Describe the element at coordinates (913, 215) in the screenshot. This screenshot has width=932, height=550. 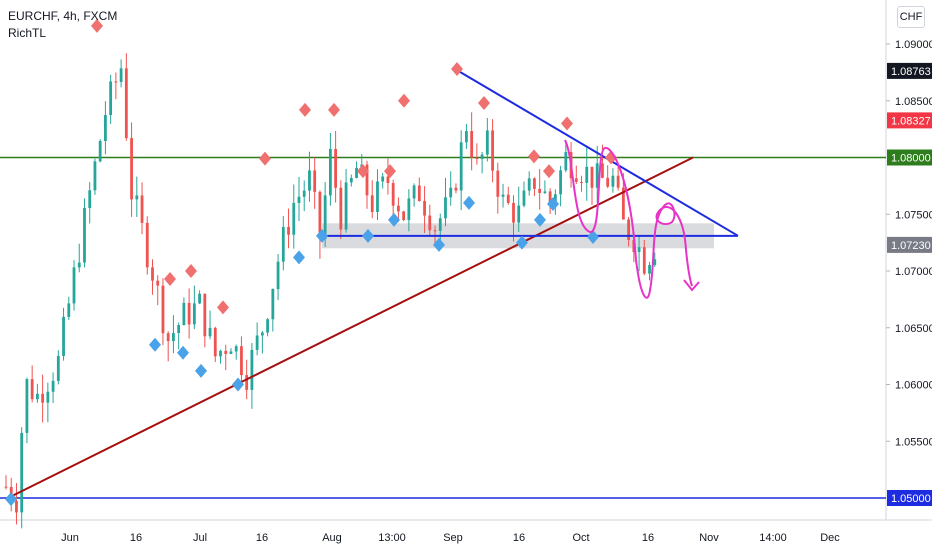
I see `y-tick-label: 1.07500` at that location.